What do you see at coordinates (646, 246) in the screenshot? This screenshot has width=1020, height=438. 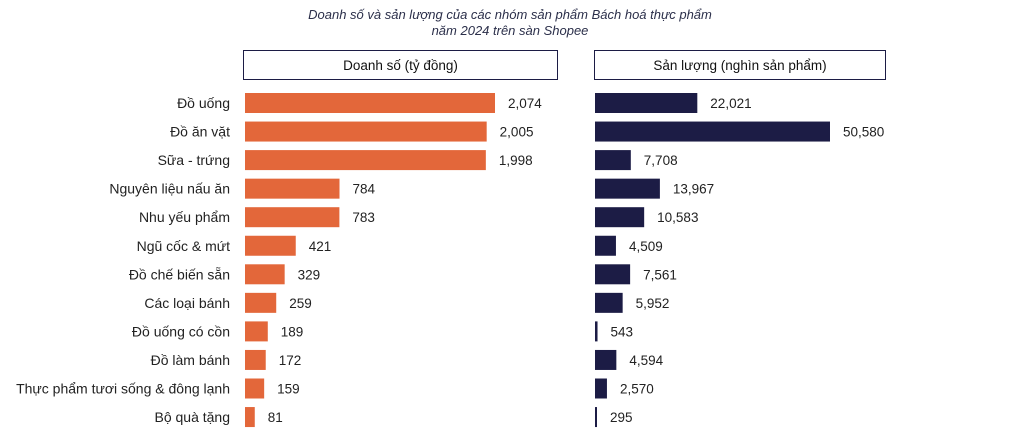 I see `volume-value-label: 4,509` at bounding box center [646, 246].